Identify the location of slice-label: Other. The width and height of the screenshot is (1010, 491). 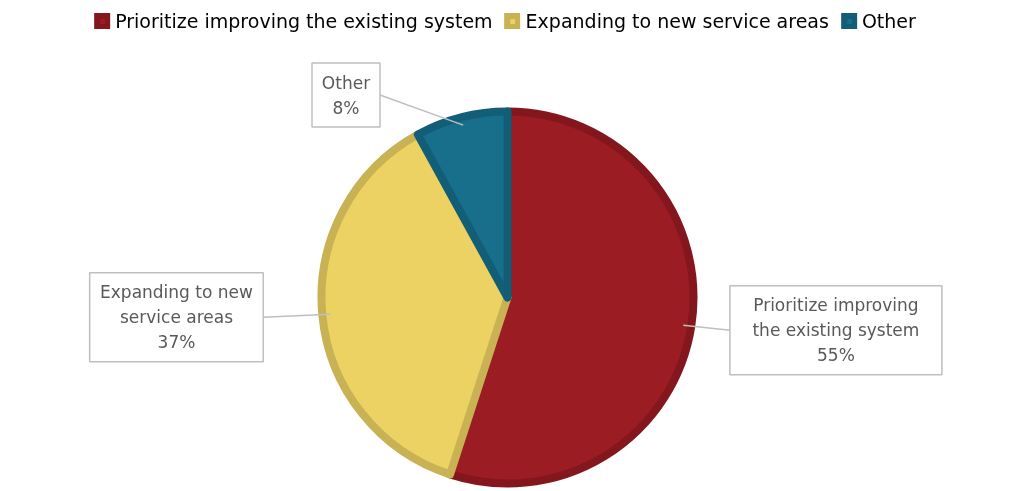
(346, 82).